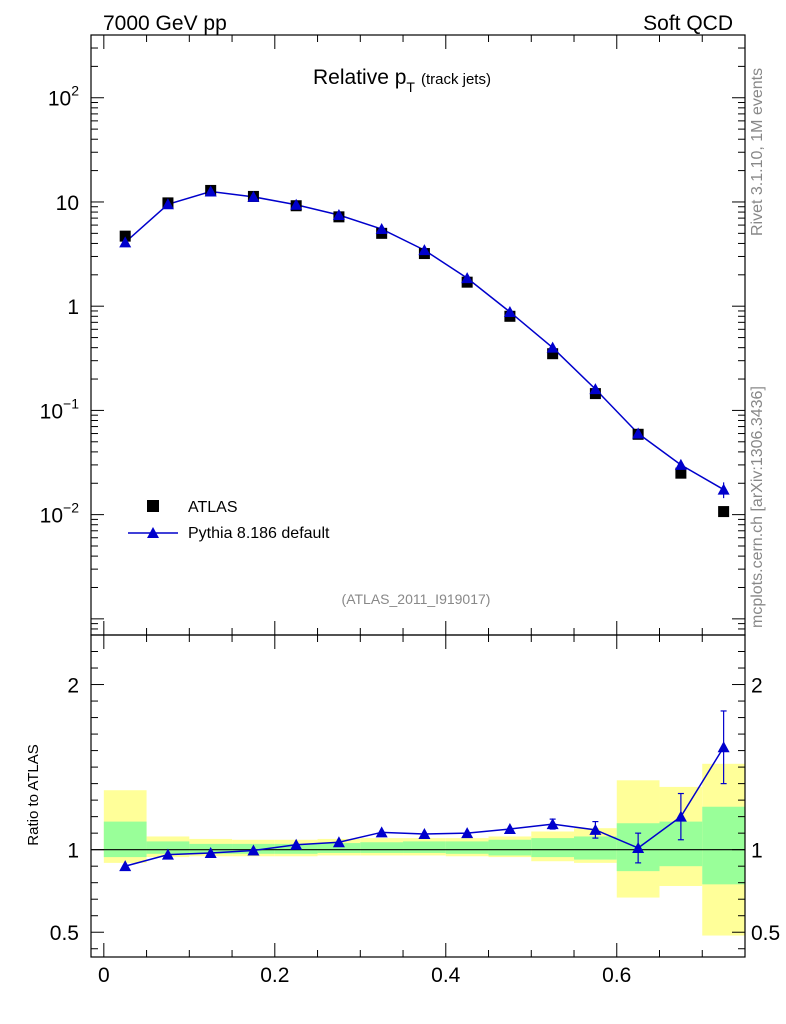 This screenshot has width=786, height=1024. I want to click on mcplots-label: mcplots.cern.ch [arXiv:1306.3436], so click(757, 507).